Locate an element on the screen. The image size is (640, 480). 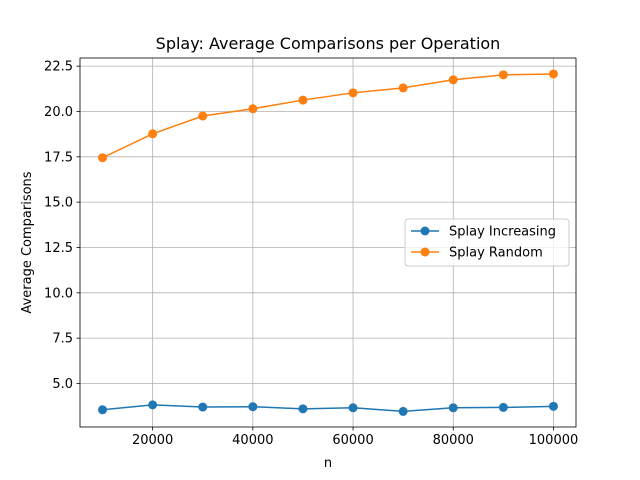
x-ticks: 20000 40000 60000 80000 100000 is located at coordinates (355, 437).